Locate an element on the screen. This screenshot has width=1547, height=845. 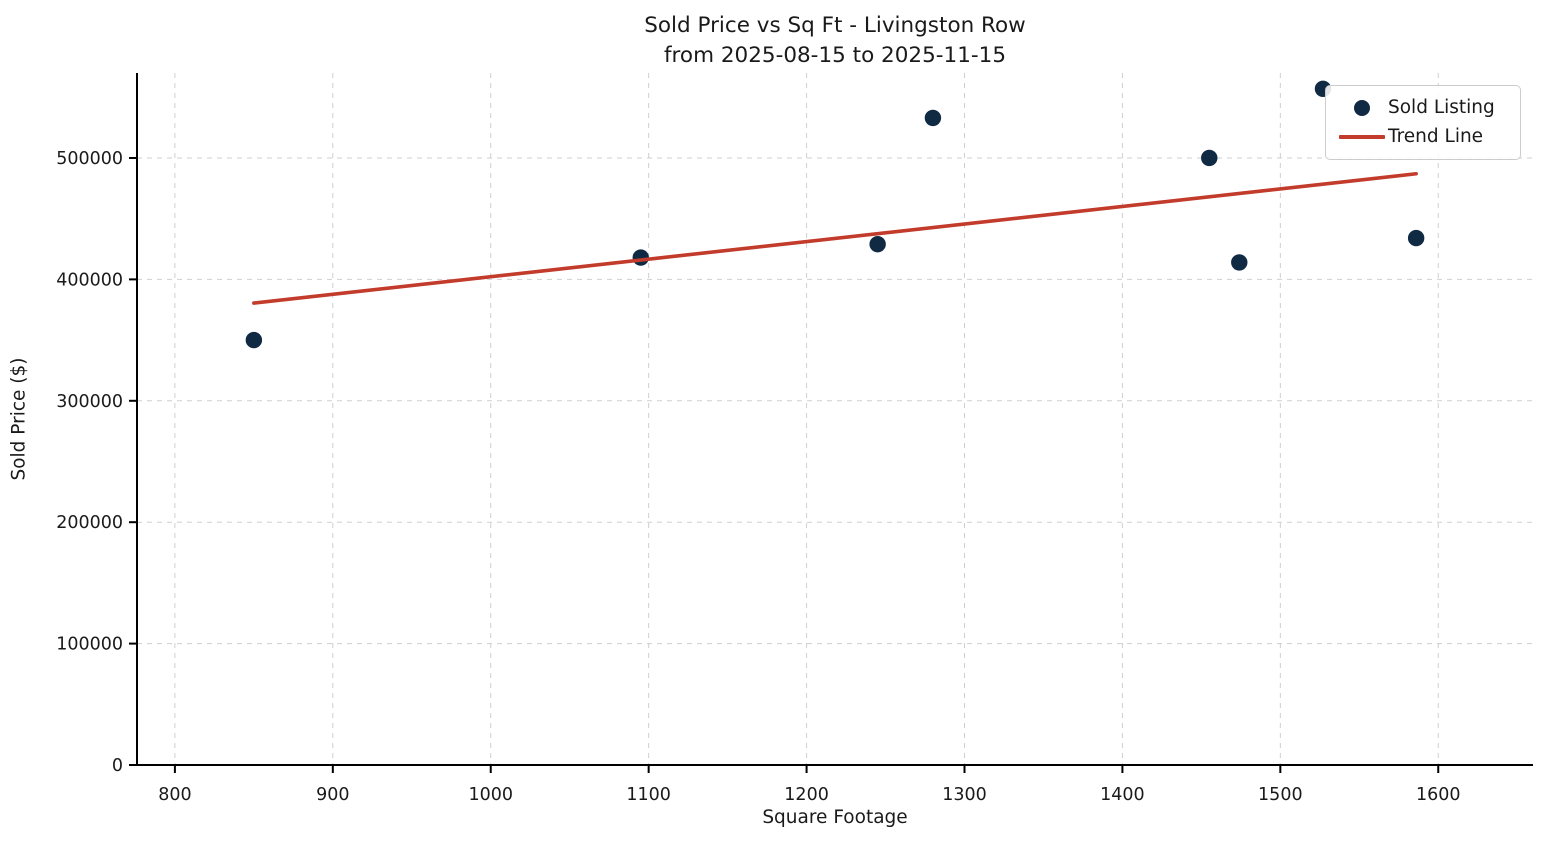
legend-item-sold-listing: Sold Listing is located at coordinates (1422, 107).